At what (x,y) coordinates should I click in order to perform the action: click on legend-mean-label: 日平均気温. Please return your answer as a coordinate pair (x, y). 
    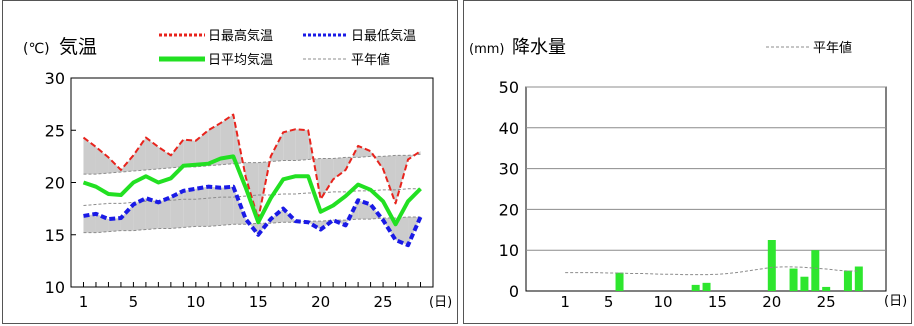
    Looking at the image, I should click on (240, 60).